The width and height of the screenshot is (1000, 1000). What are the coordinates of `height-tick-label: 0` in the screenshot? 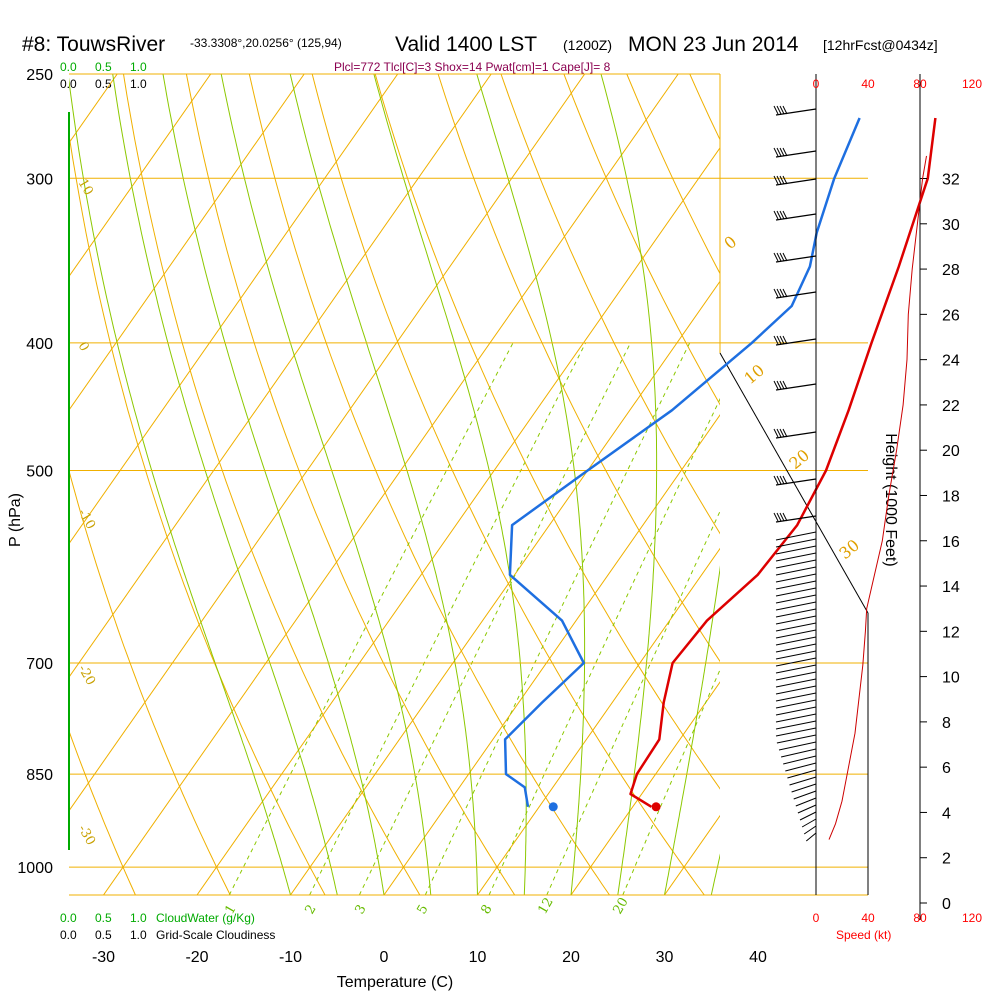 It's located at (946, 904).